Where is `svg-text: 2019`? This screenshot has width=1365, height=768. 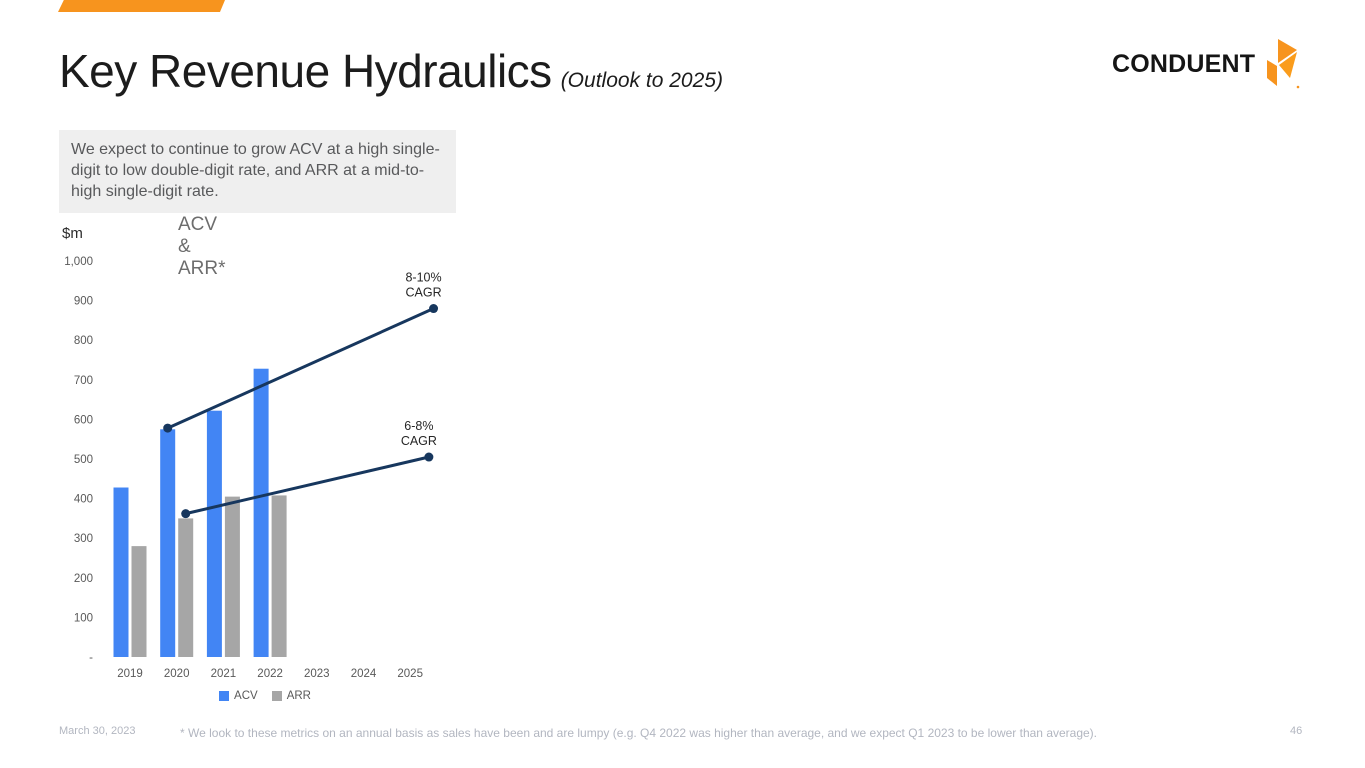
svg-text: 2019 is located at coordinates (130, 674).